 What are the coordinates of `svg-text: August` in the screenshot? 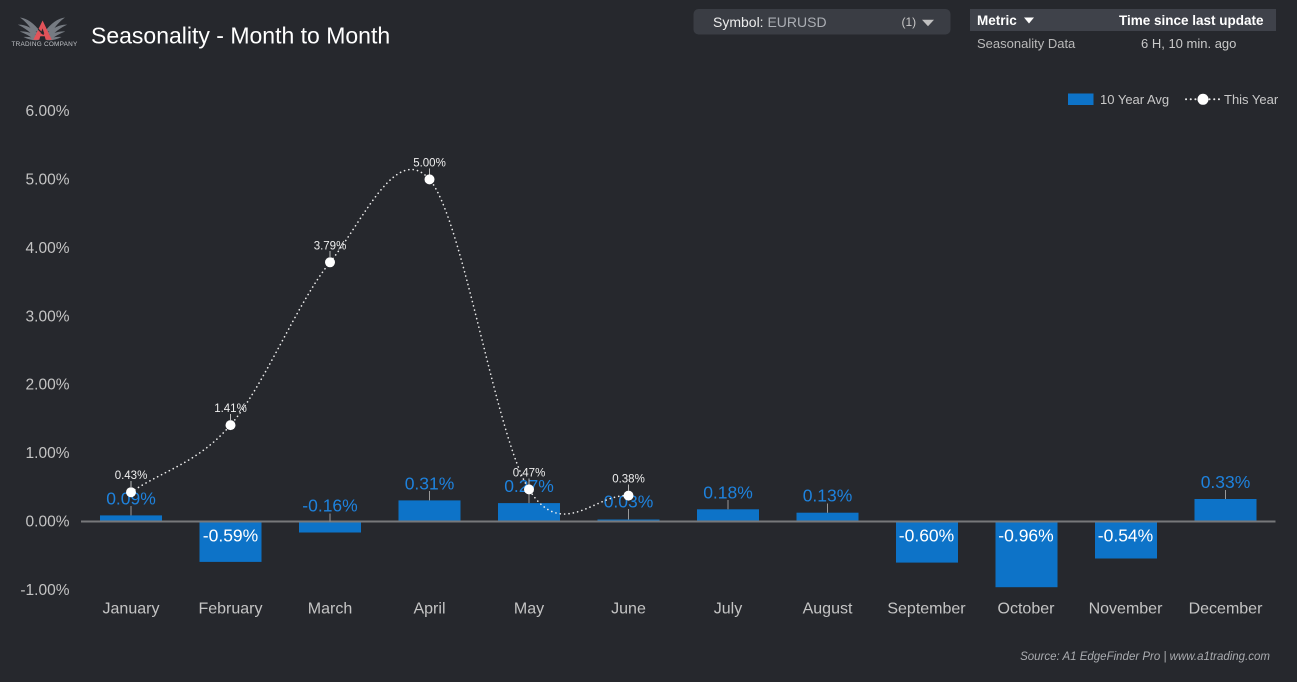 It's located at (828, 609).